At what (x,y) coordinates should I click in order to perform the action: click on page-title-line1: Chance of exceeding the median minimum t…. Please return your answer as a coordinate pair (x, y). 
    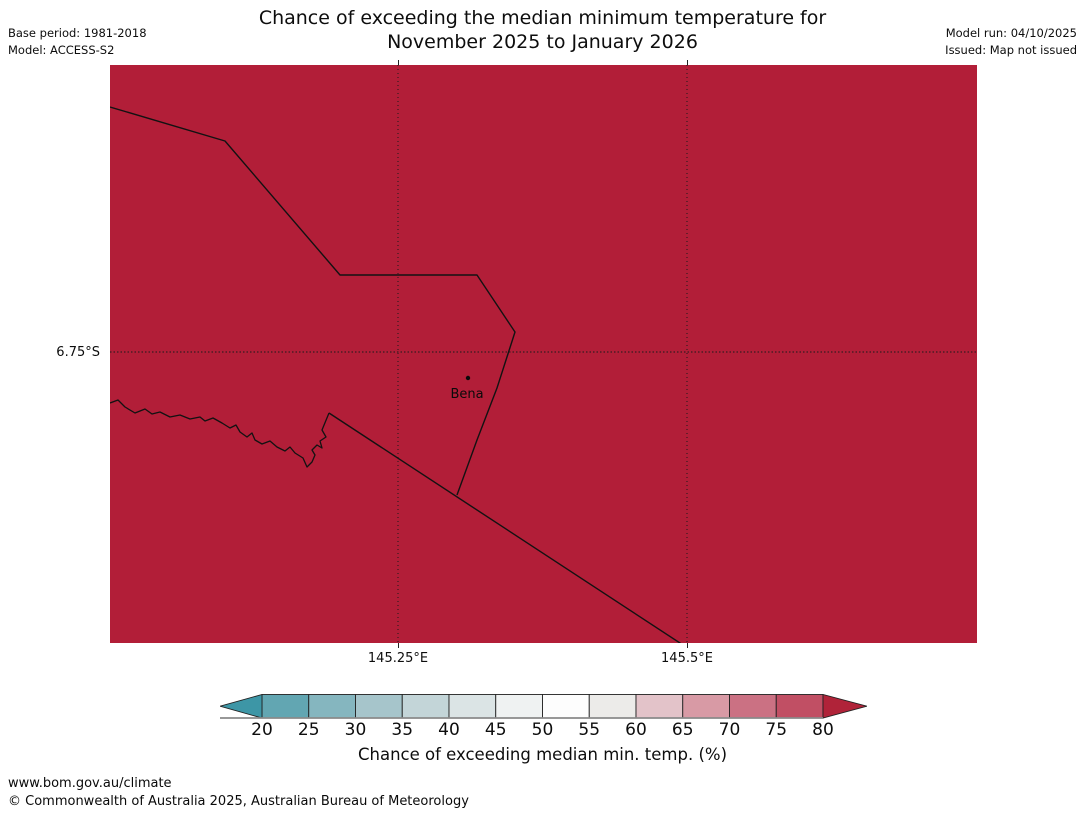
    Looking at the image, I should click on (542, 18).